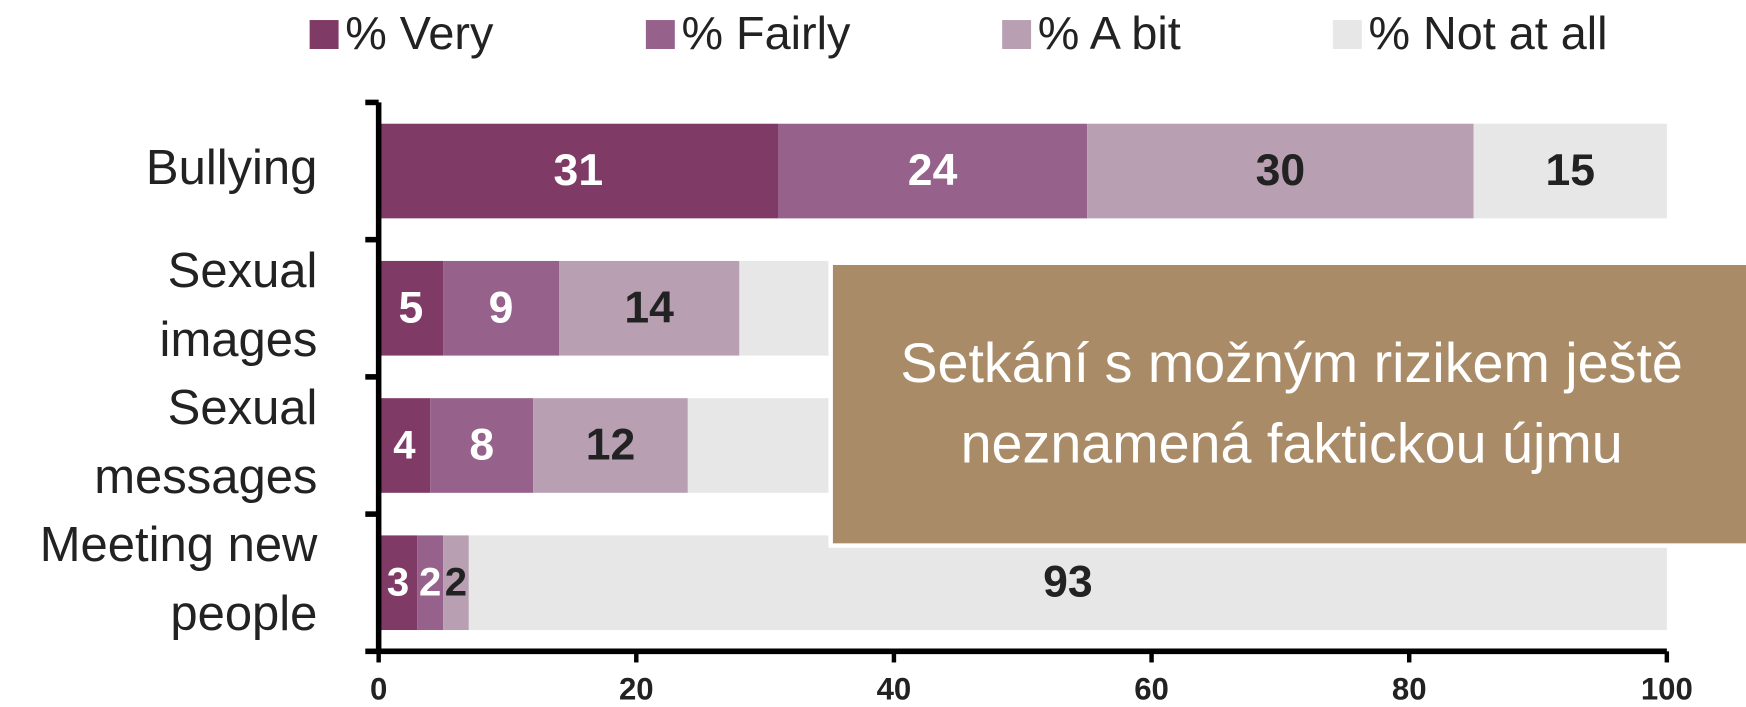  What do you see at coordinates (239, 340) in the screenshot?
I see `y-tick-label-line: images` at bounding box center [239, 340].